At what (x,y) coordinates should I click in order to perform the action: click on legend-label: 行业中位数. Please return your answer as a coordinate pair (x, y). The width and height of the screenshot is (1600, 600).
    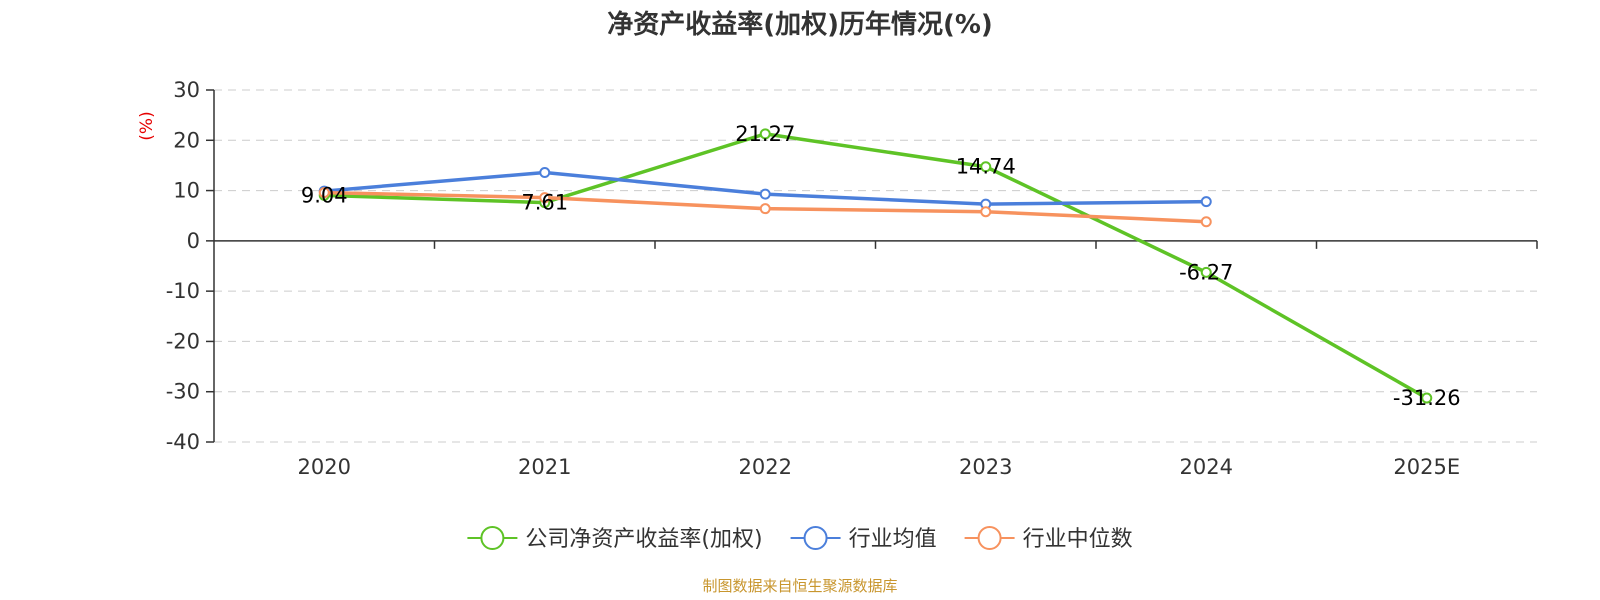
    Looking at the image, I should click on (1078, 539).